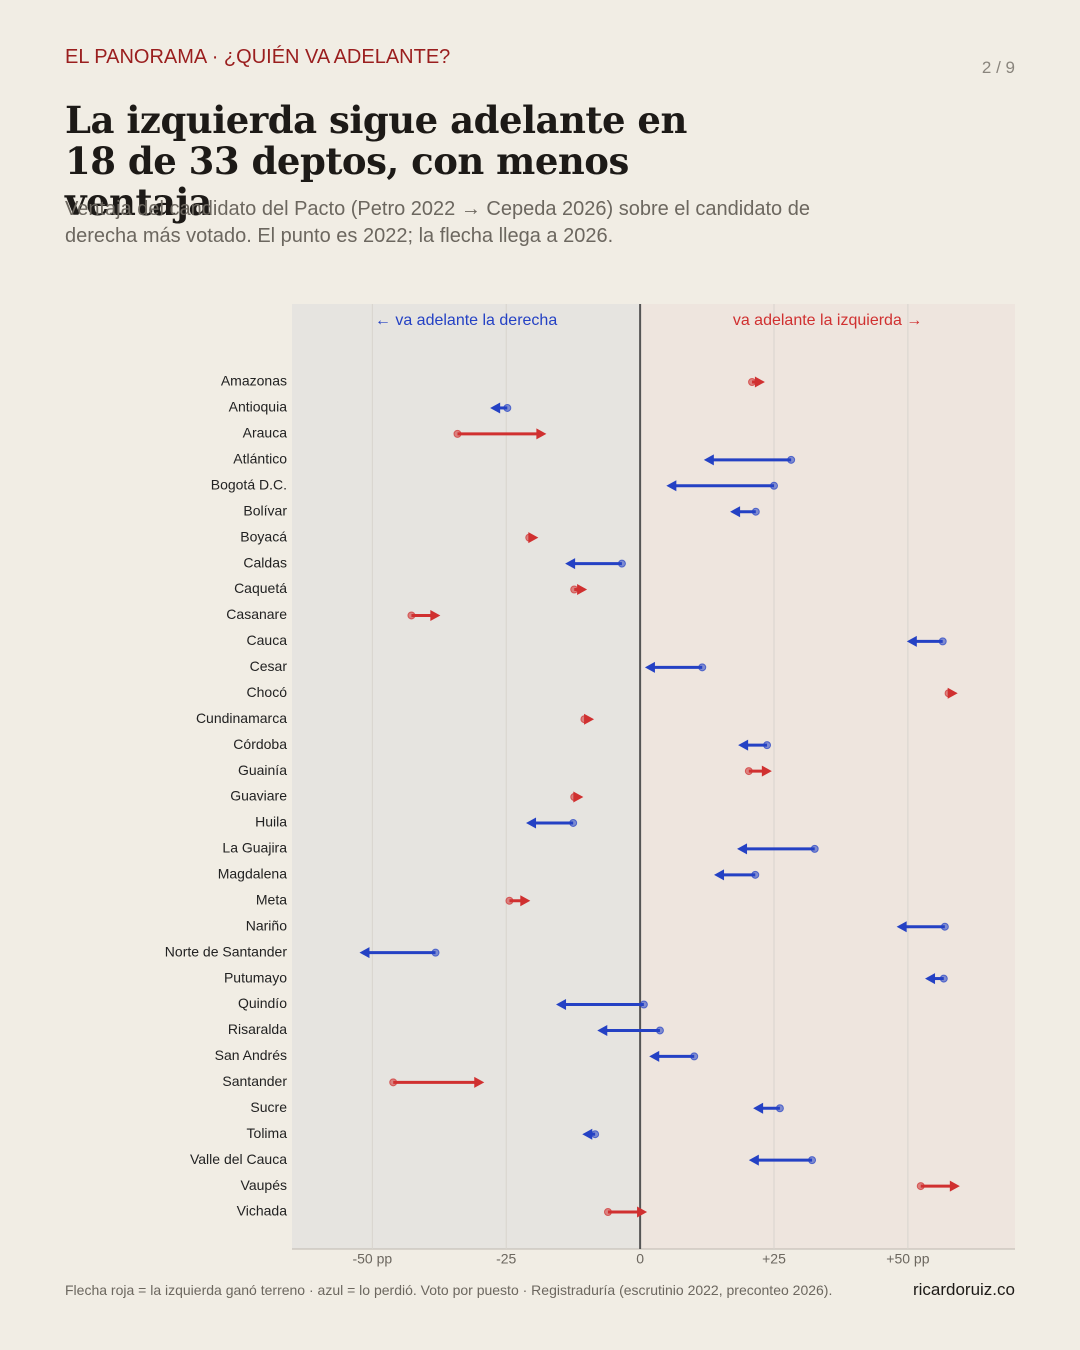 The height and width of the screenshot is (1350, 1080). Describe the element at coordinates (506, 1259) in the screenshot. I see `x-tick-label: -25` at that location.